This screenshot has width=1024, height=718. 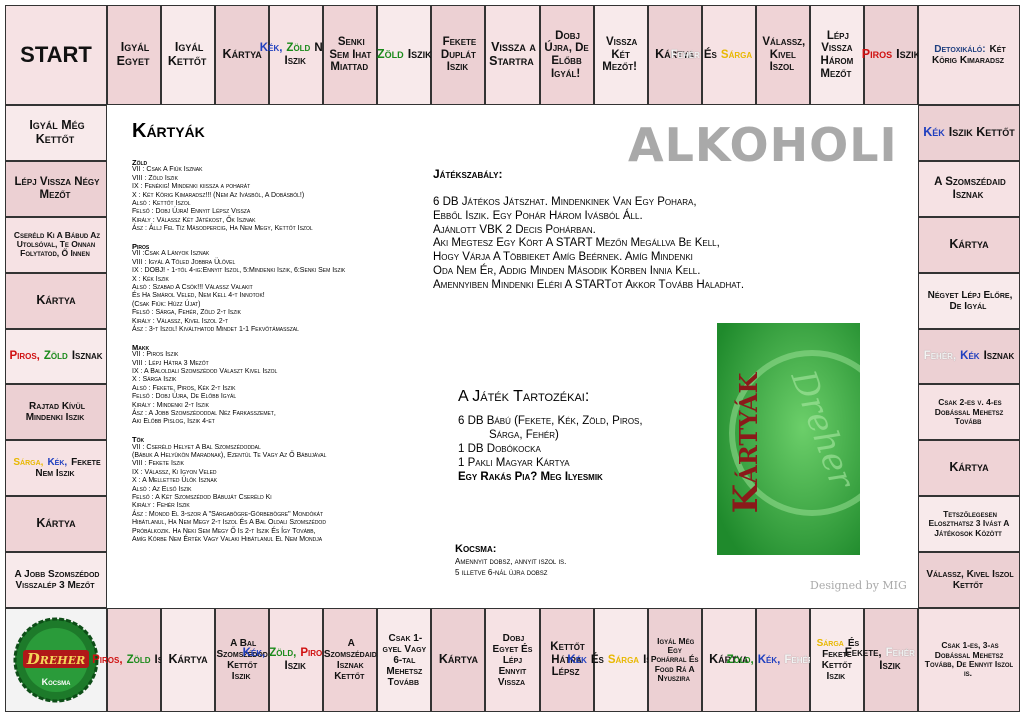 What do you see at coordinates (970, 300) in the screenshot?
I see `cell-word: Négyet Lépj Előre, De Igyál` at bounding box center [970, 300].